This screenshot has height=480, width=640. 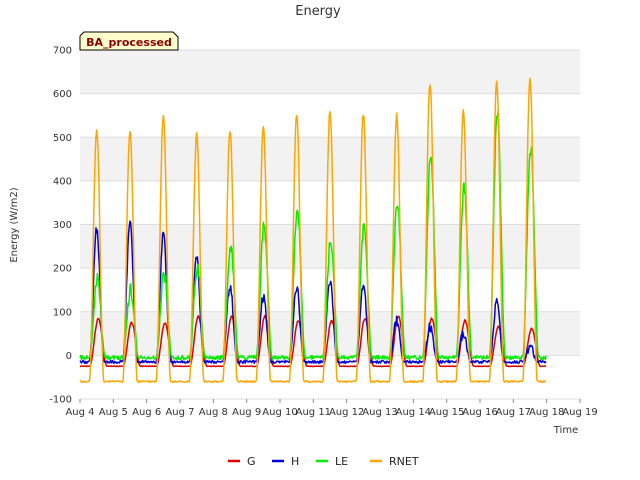 I want to click on x-tick-label: Aug 11, so click(x=313, y=412).